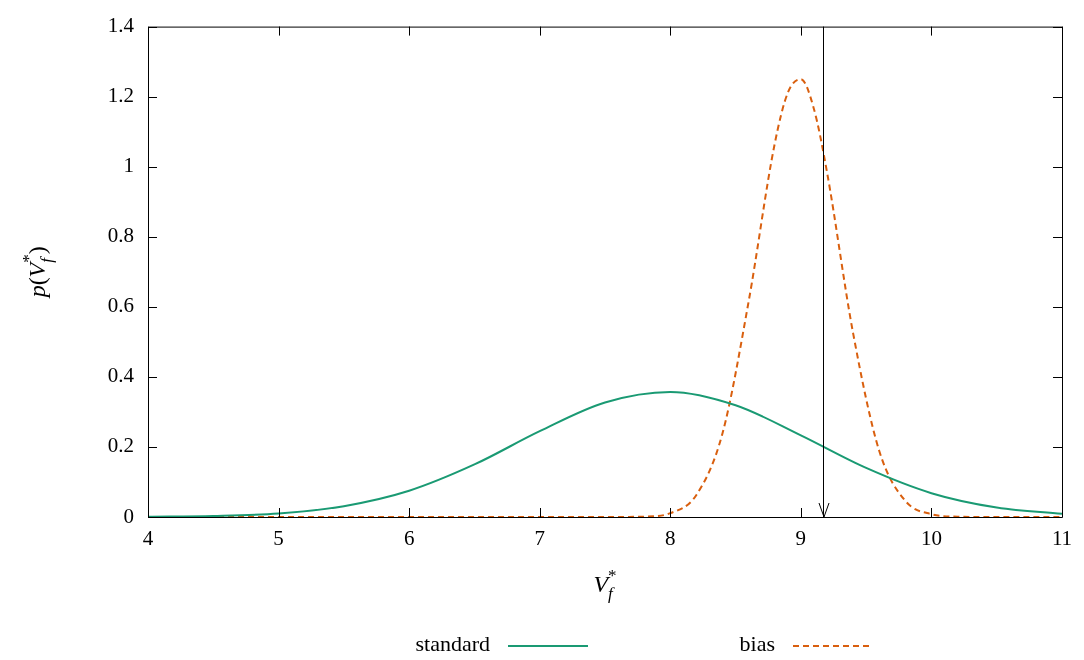 This screenshot has height=660, width=1084. Describe the element at coordinates (38, 273) in the screenshot. I see `y-axis-title: p(Vf*)` at that location.